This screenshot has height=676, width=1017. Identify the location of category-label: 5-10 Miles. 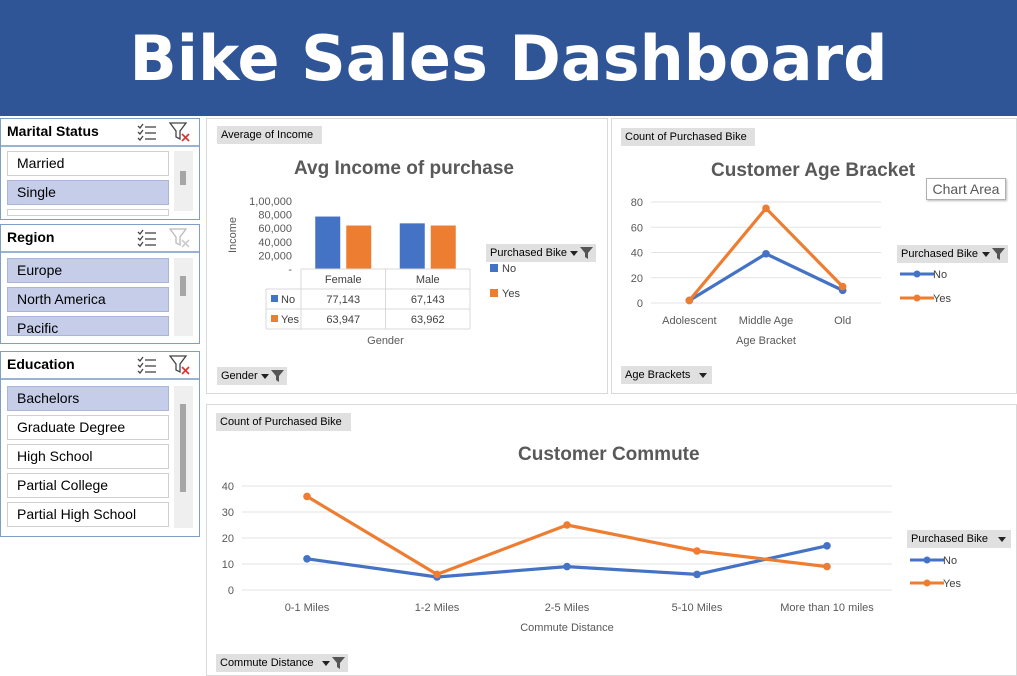
(697, 608).